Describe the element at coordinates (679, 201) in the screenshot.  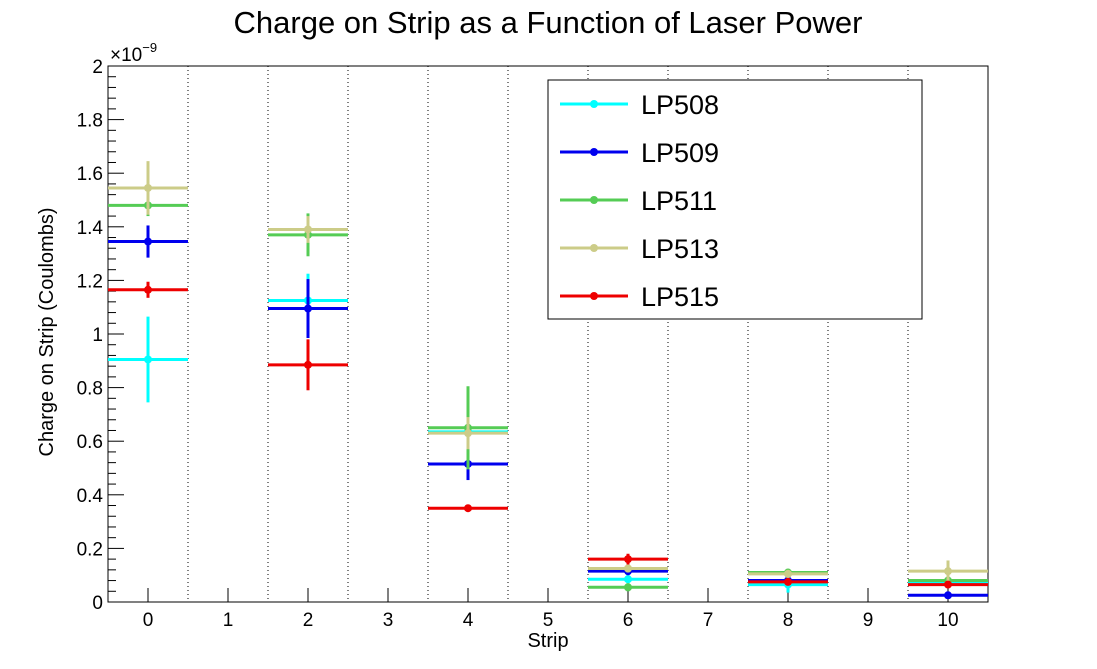
I see `legend-label: LP511` at that location.